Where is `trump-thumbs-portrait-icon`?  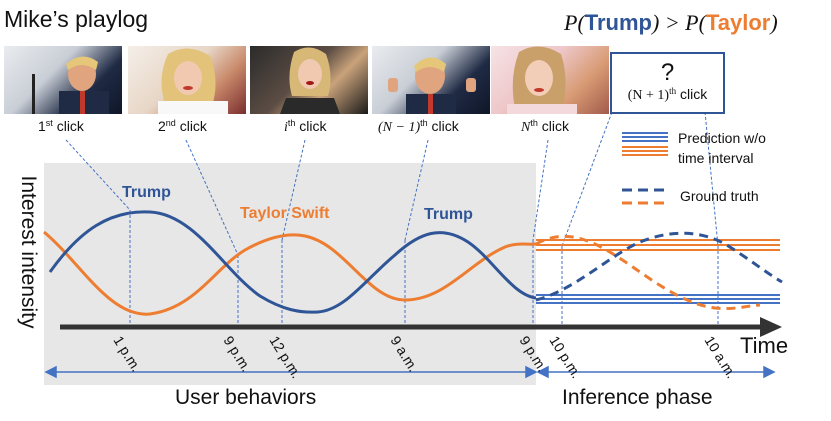 trump-thumbs-portrait-icon is located at coordinates (432, 85).